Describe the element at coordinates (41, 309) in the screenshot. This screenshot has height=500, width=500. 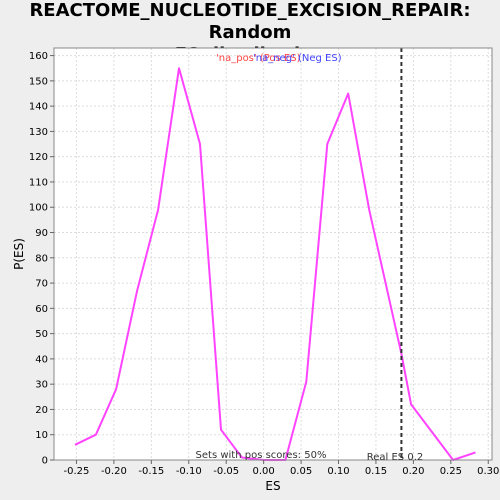
I see `y-tick-label: 60` at that location.